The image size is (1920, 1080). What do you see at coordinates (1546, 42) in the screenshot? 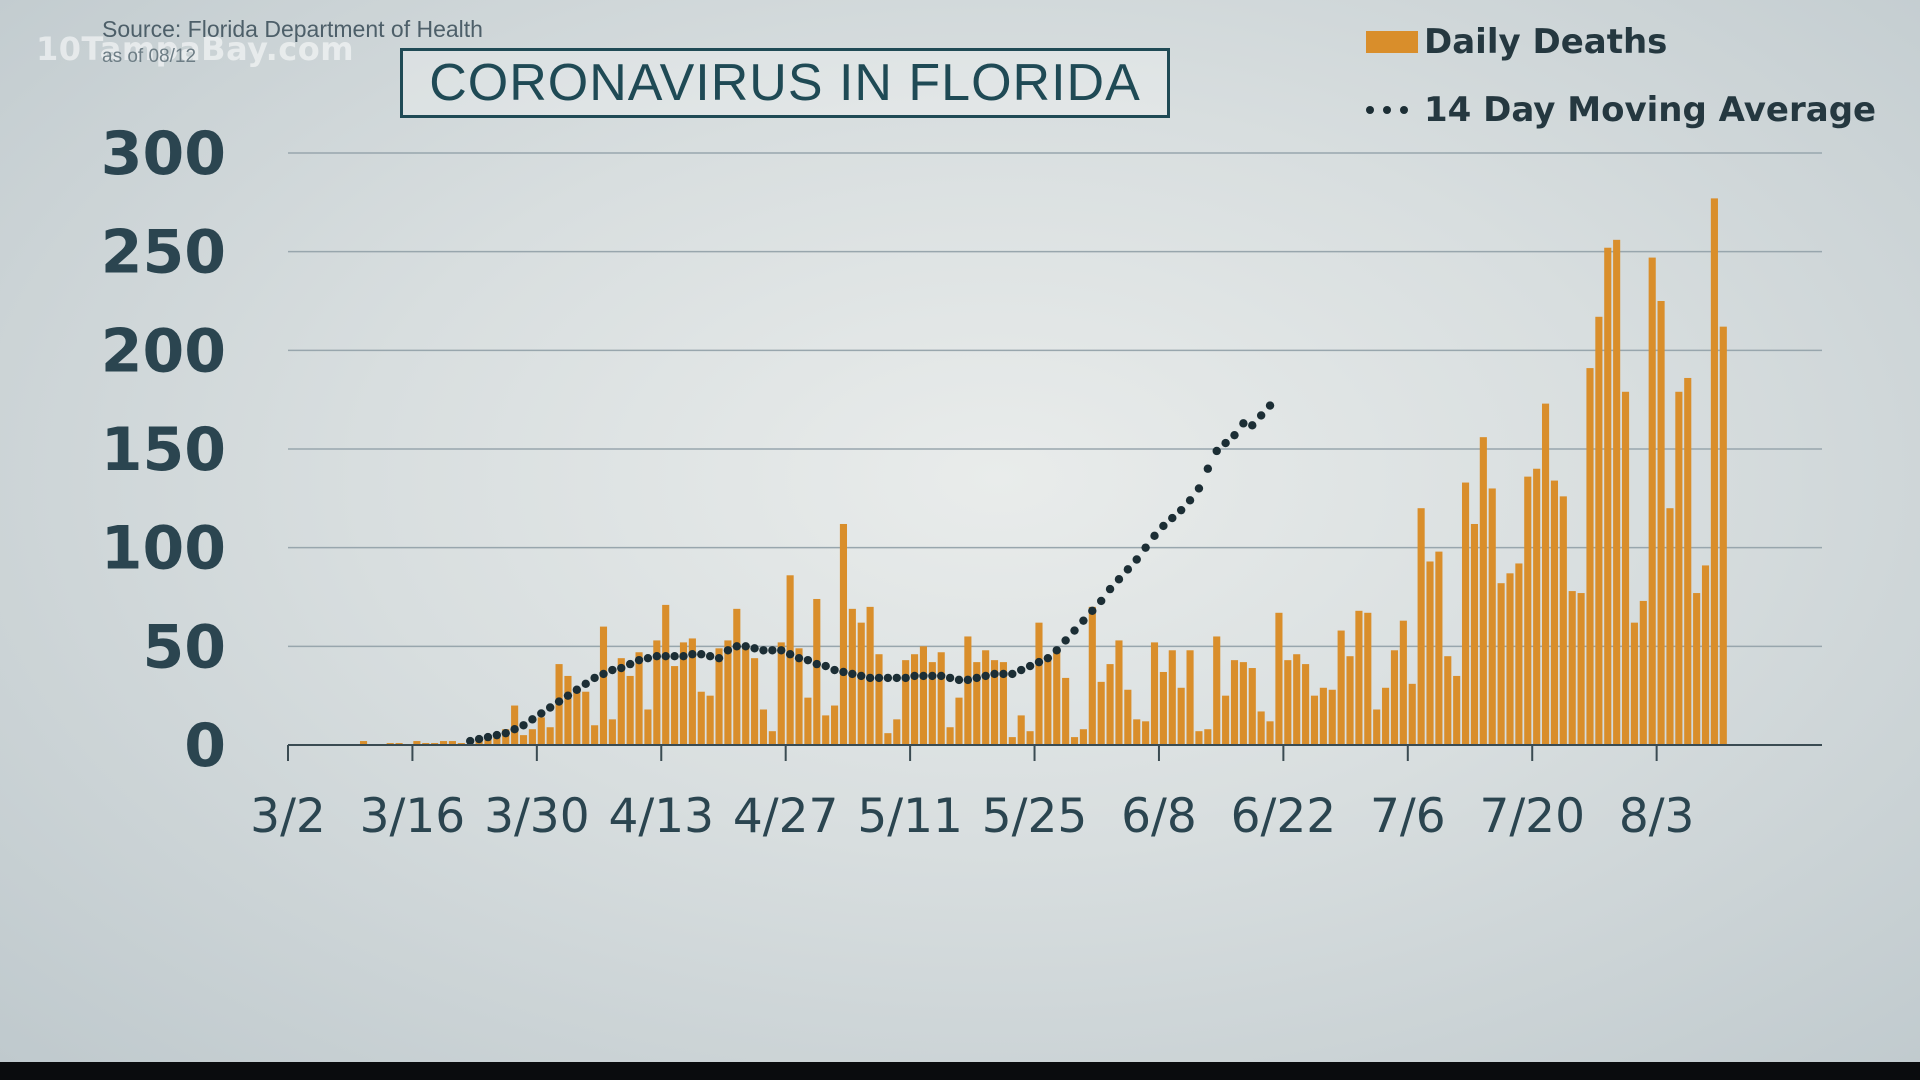
I see `legend-label-daily-deaths: Daily Deaths` at bounding box center [1546, 42].